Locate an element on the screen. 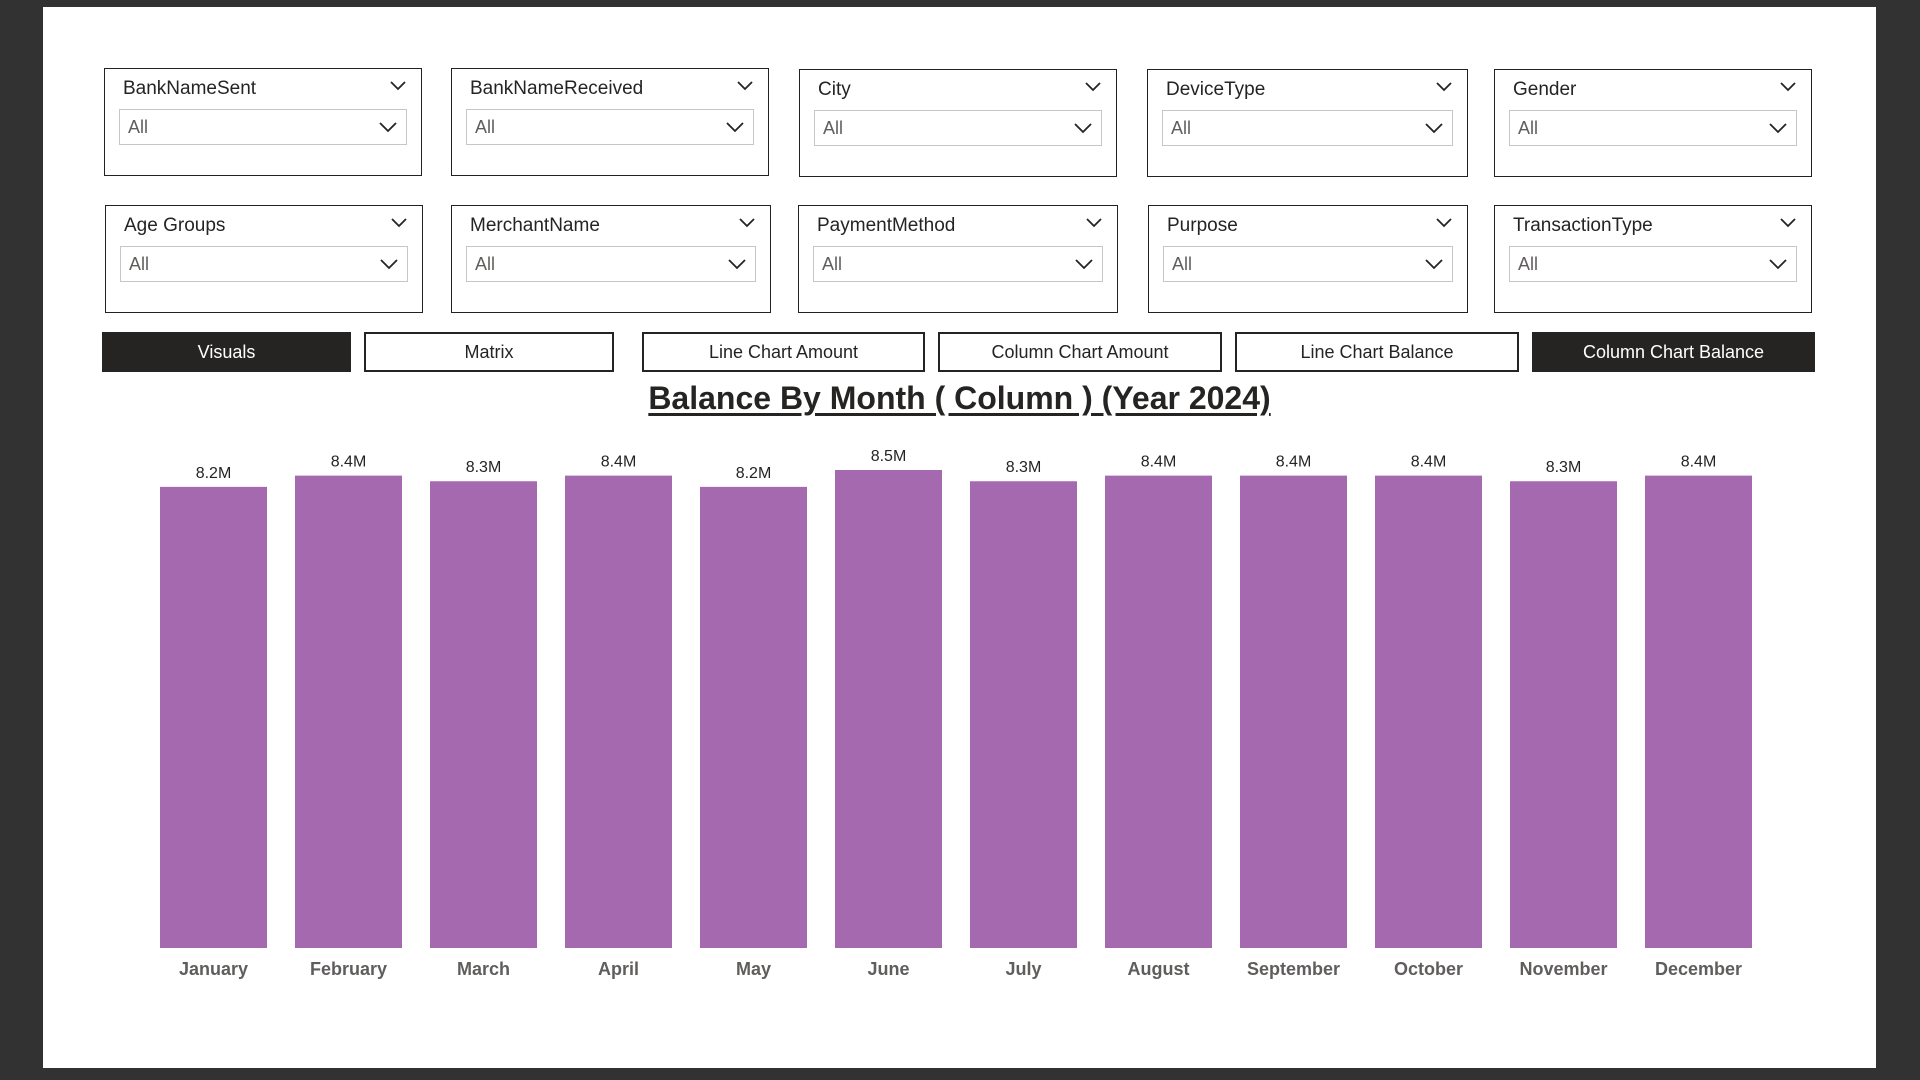 The height and width of the screenshot is (1080, 1920). x-axis-tick-label: August is located at coordinates (1159, 969).